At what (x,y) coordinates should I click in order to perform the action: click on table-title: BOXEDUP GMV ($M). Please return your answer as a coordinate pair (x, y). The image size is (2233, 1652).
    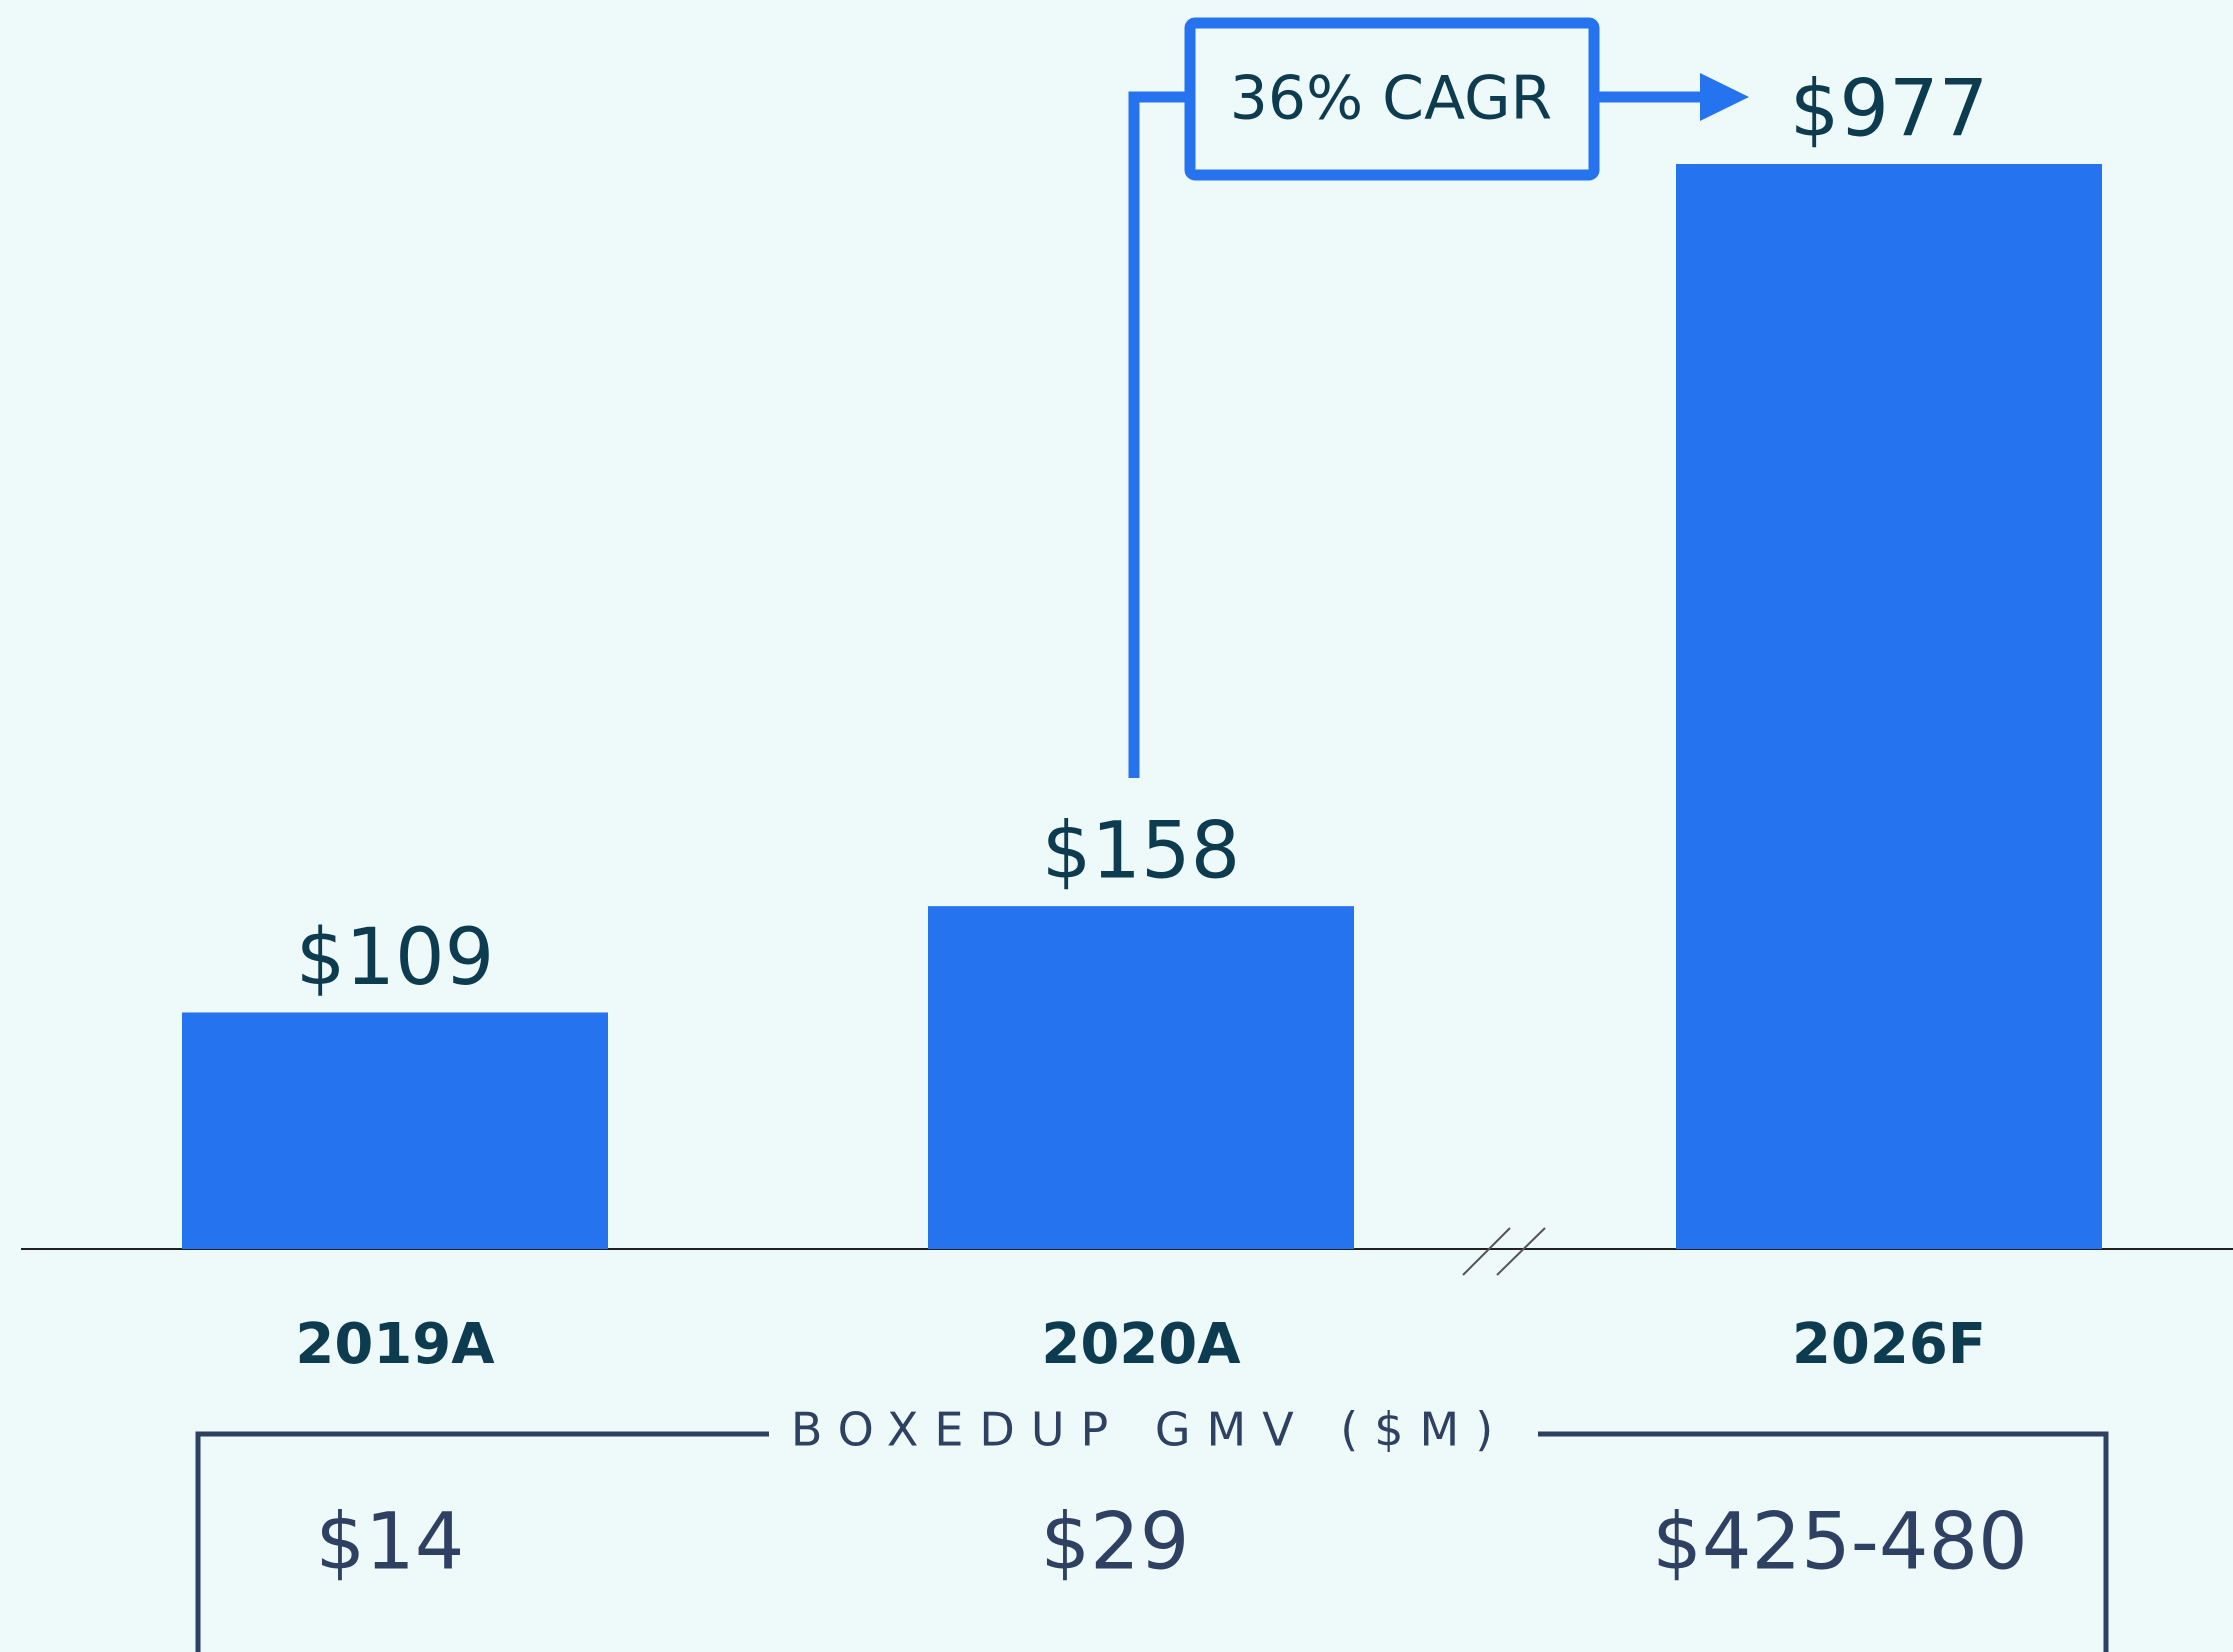
    Looking at the image, I should click on (1150, 1430).